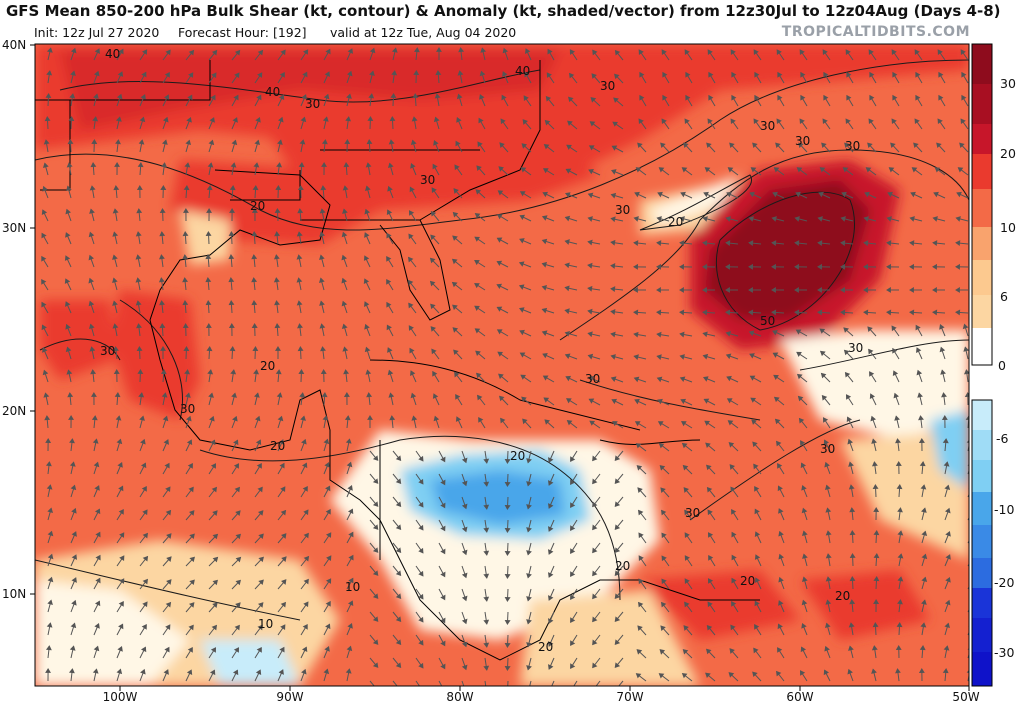  Describe the element at coordinates (14, 411) in the screenshot. I see `lat-label-20n: 20N` at that location.